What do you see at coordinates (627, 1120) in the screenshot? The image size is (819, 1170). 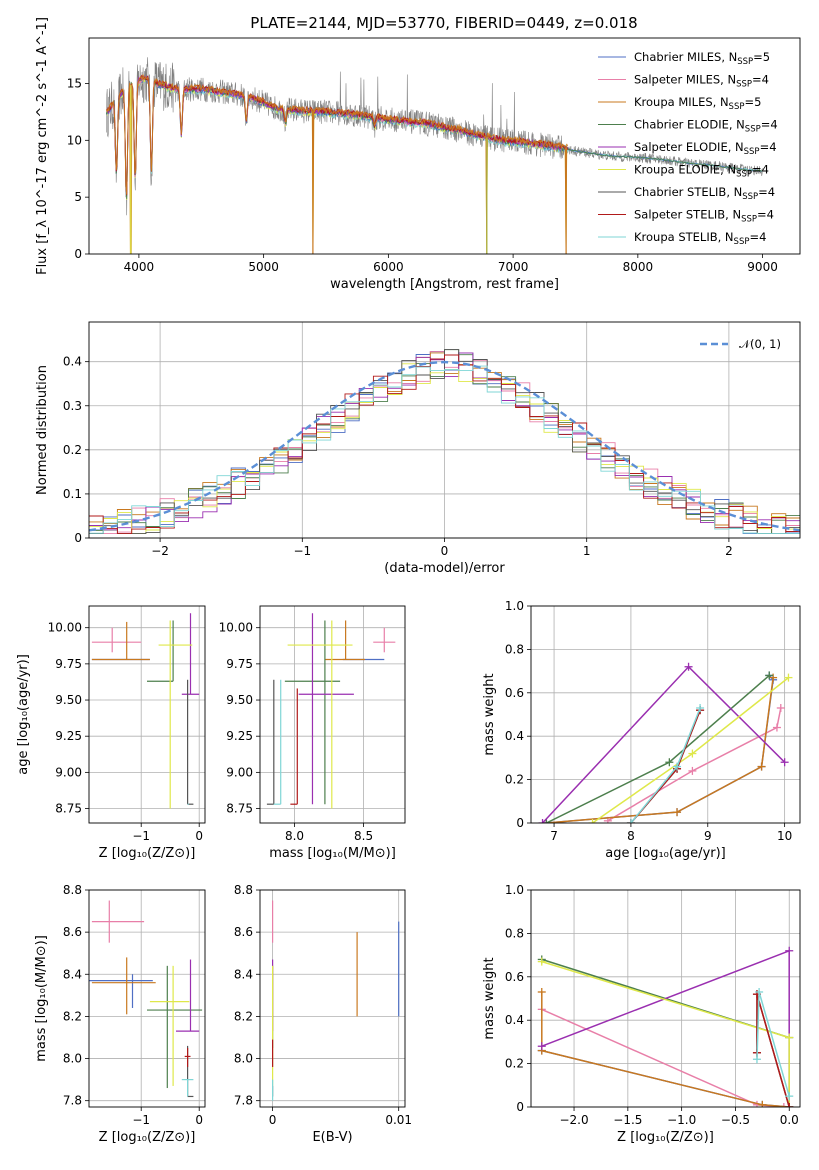 I see `x-tick-label: −1.5` at bounding box center [627, 1120].